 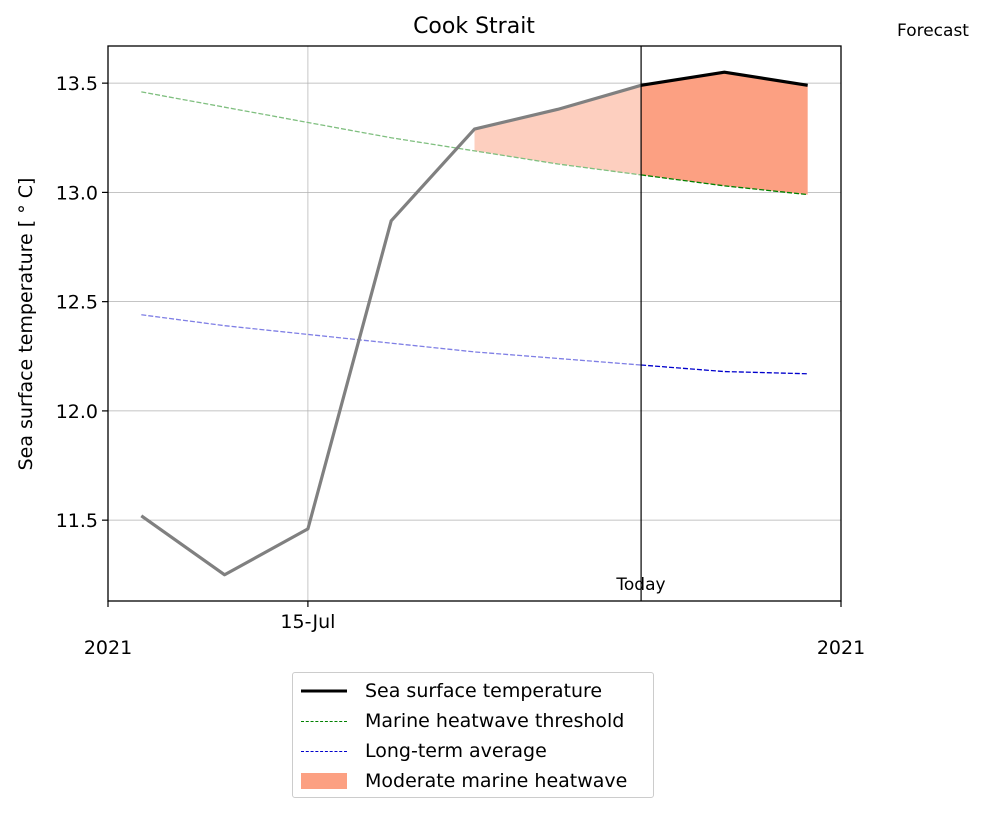 I want to click on legend-label-threshold: Marine heatwave threshold, so click(x=495, y=721).